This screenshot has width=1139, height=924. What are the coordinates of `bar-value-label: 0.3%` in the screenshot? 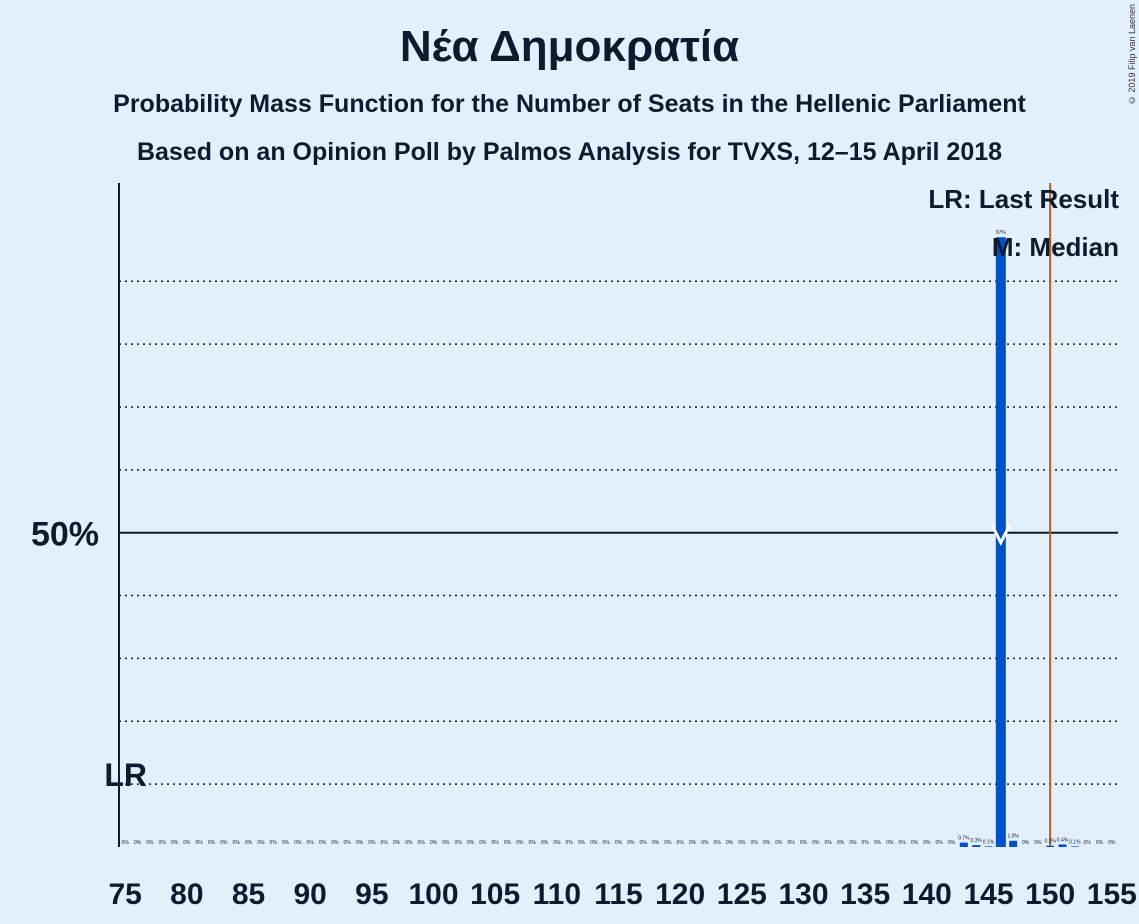 It's located at (976, 841).